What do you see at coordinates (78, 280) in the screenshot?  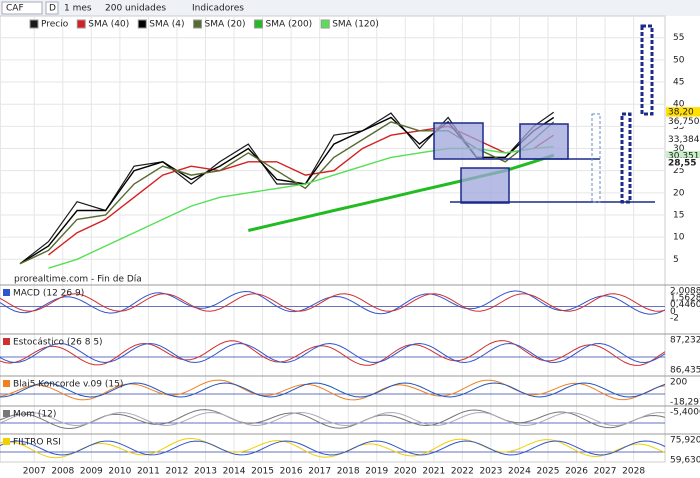 I see `watermark: prorealtime.com - Fin de Día` at bounding box center [78, 280].